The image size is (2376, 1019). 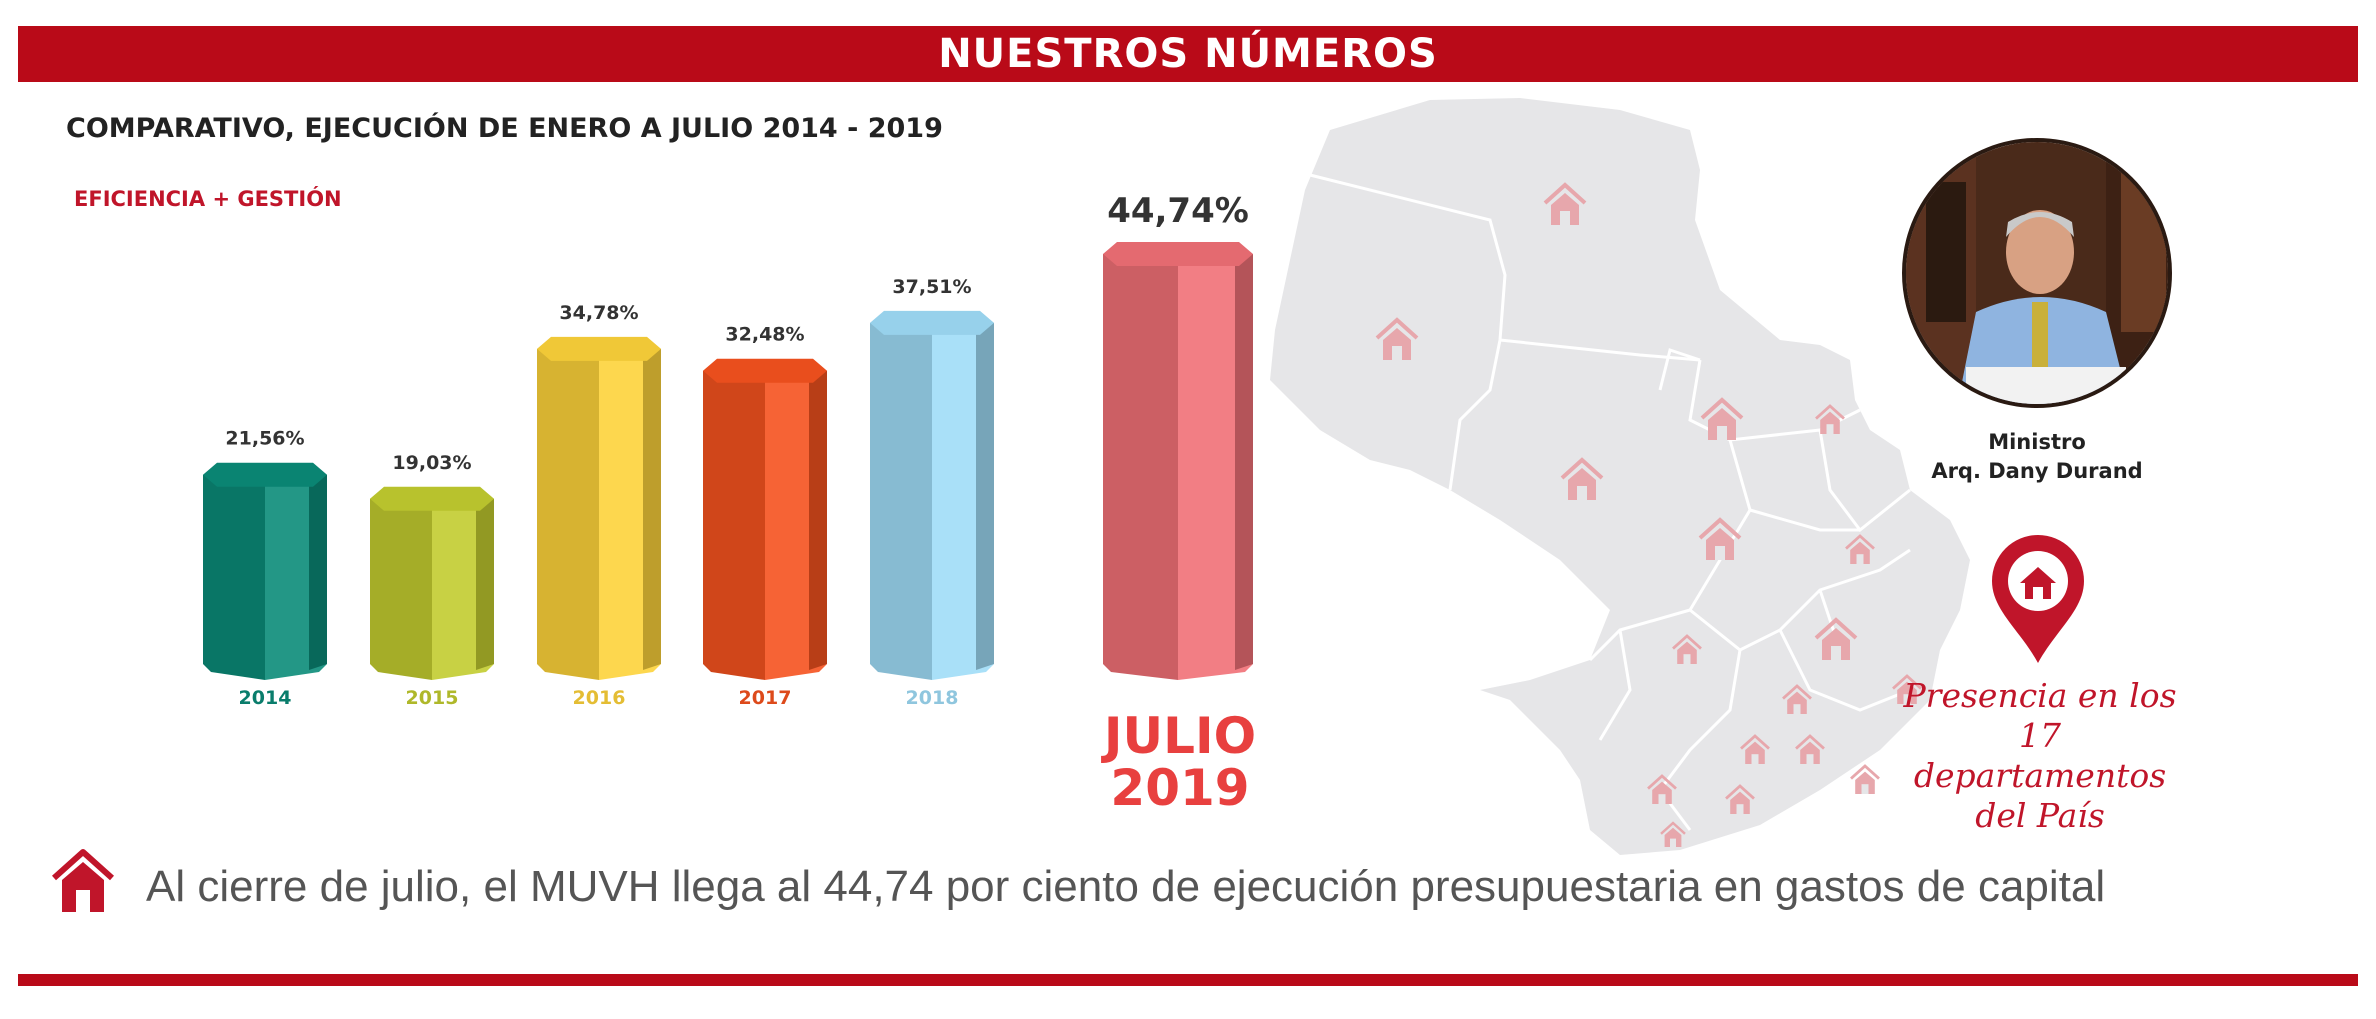 What do you see at coordinates (765, 698) in the screenshot?
I see `bar-category-label: 2017` at bounding box center [765, 698].